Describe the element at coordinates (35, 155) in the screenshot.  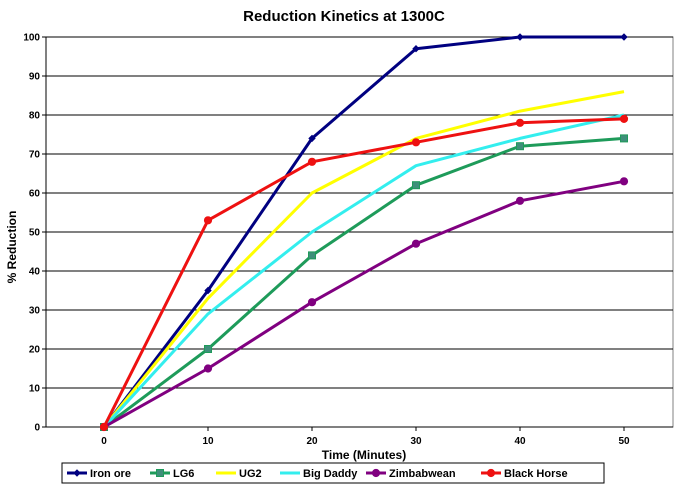
I see `y-tick-label: 70` at that location.